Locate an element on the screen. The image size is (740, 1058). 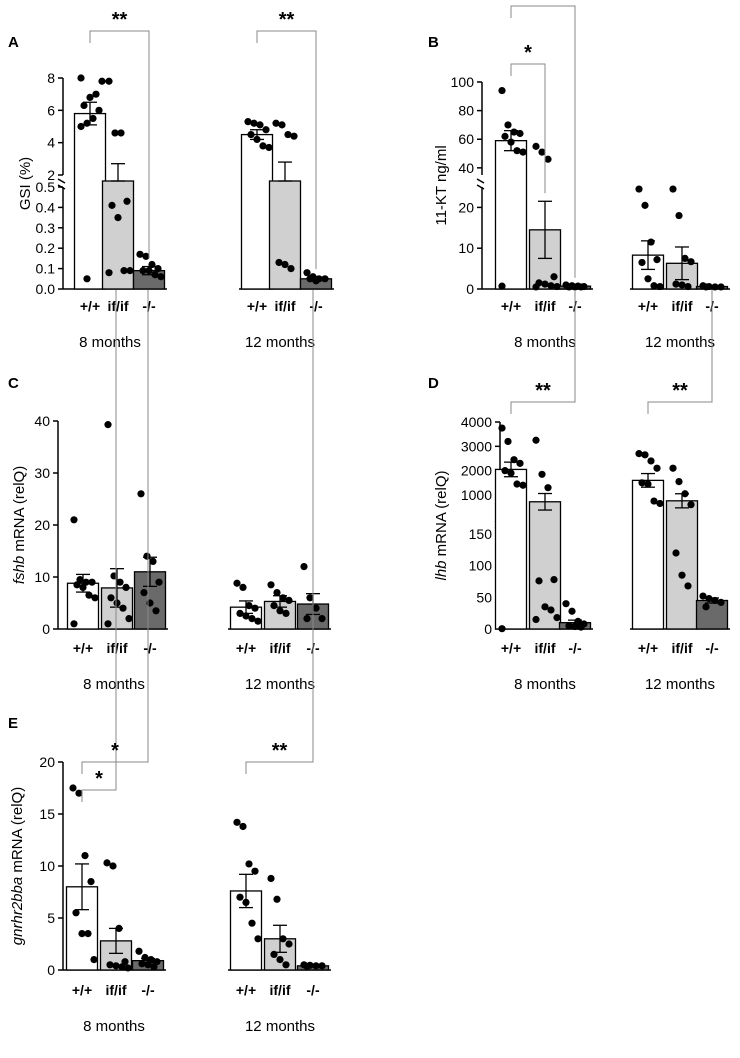
panel-label: C is located at coordinates (13, 383).